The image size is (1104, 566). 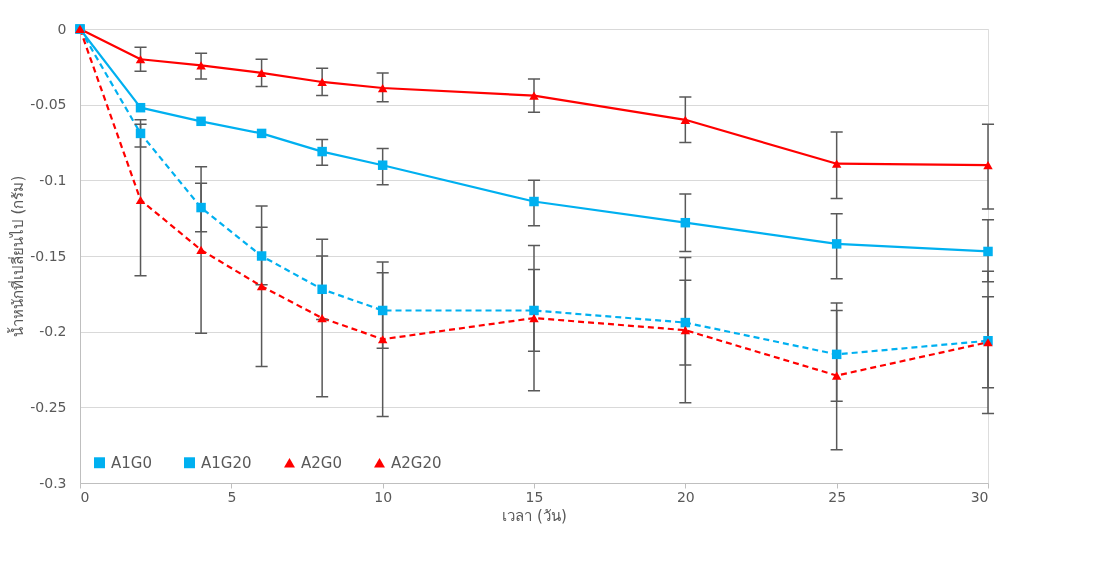 I want to click on x-tick-label: 15, so click(x=534, y=496).